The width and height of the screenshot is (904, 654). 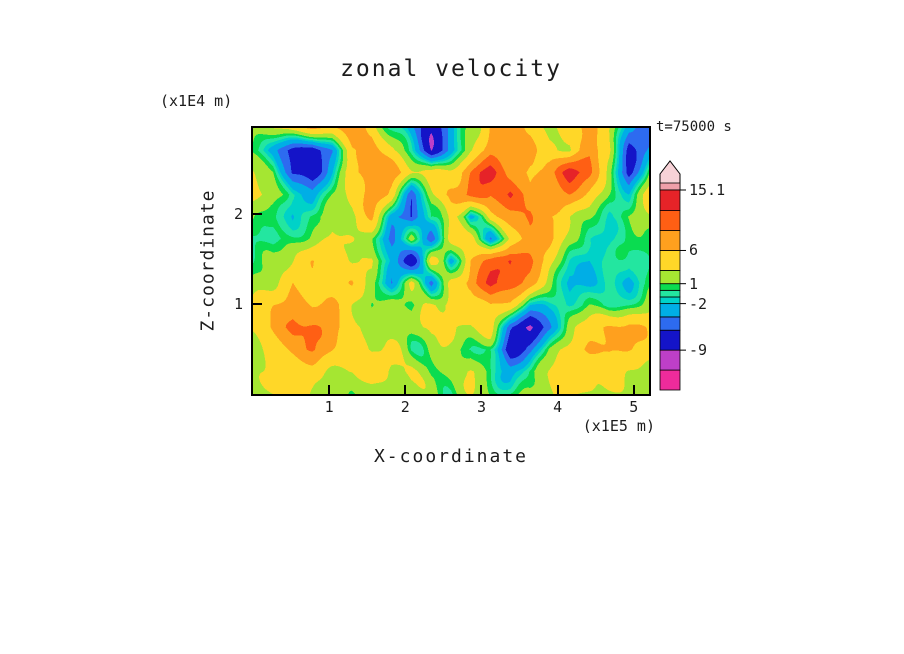 I want to click on x-tick-label: 2, so click(x=405, y=407).